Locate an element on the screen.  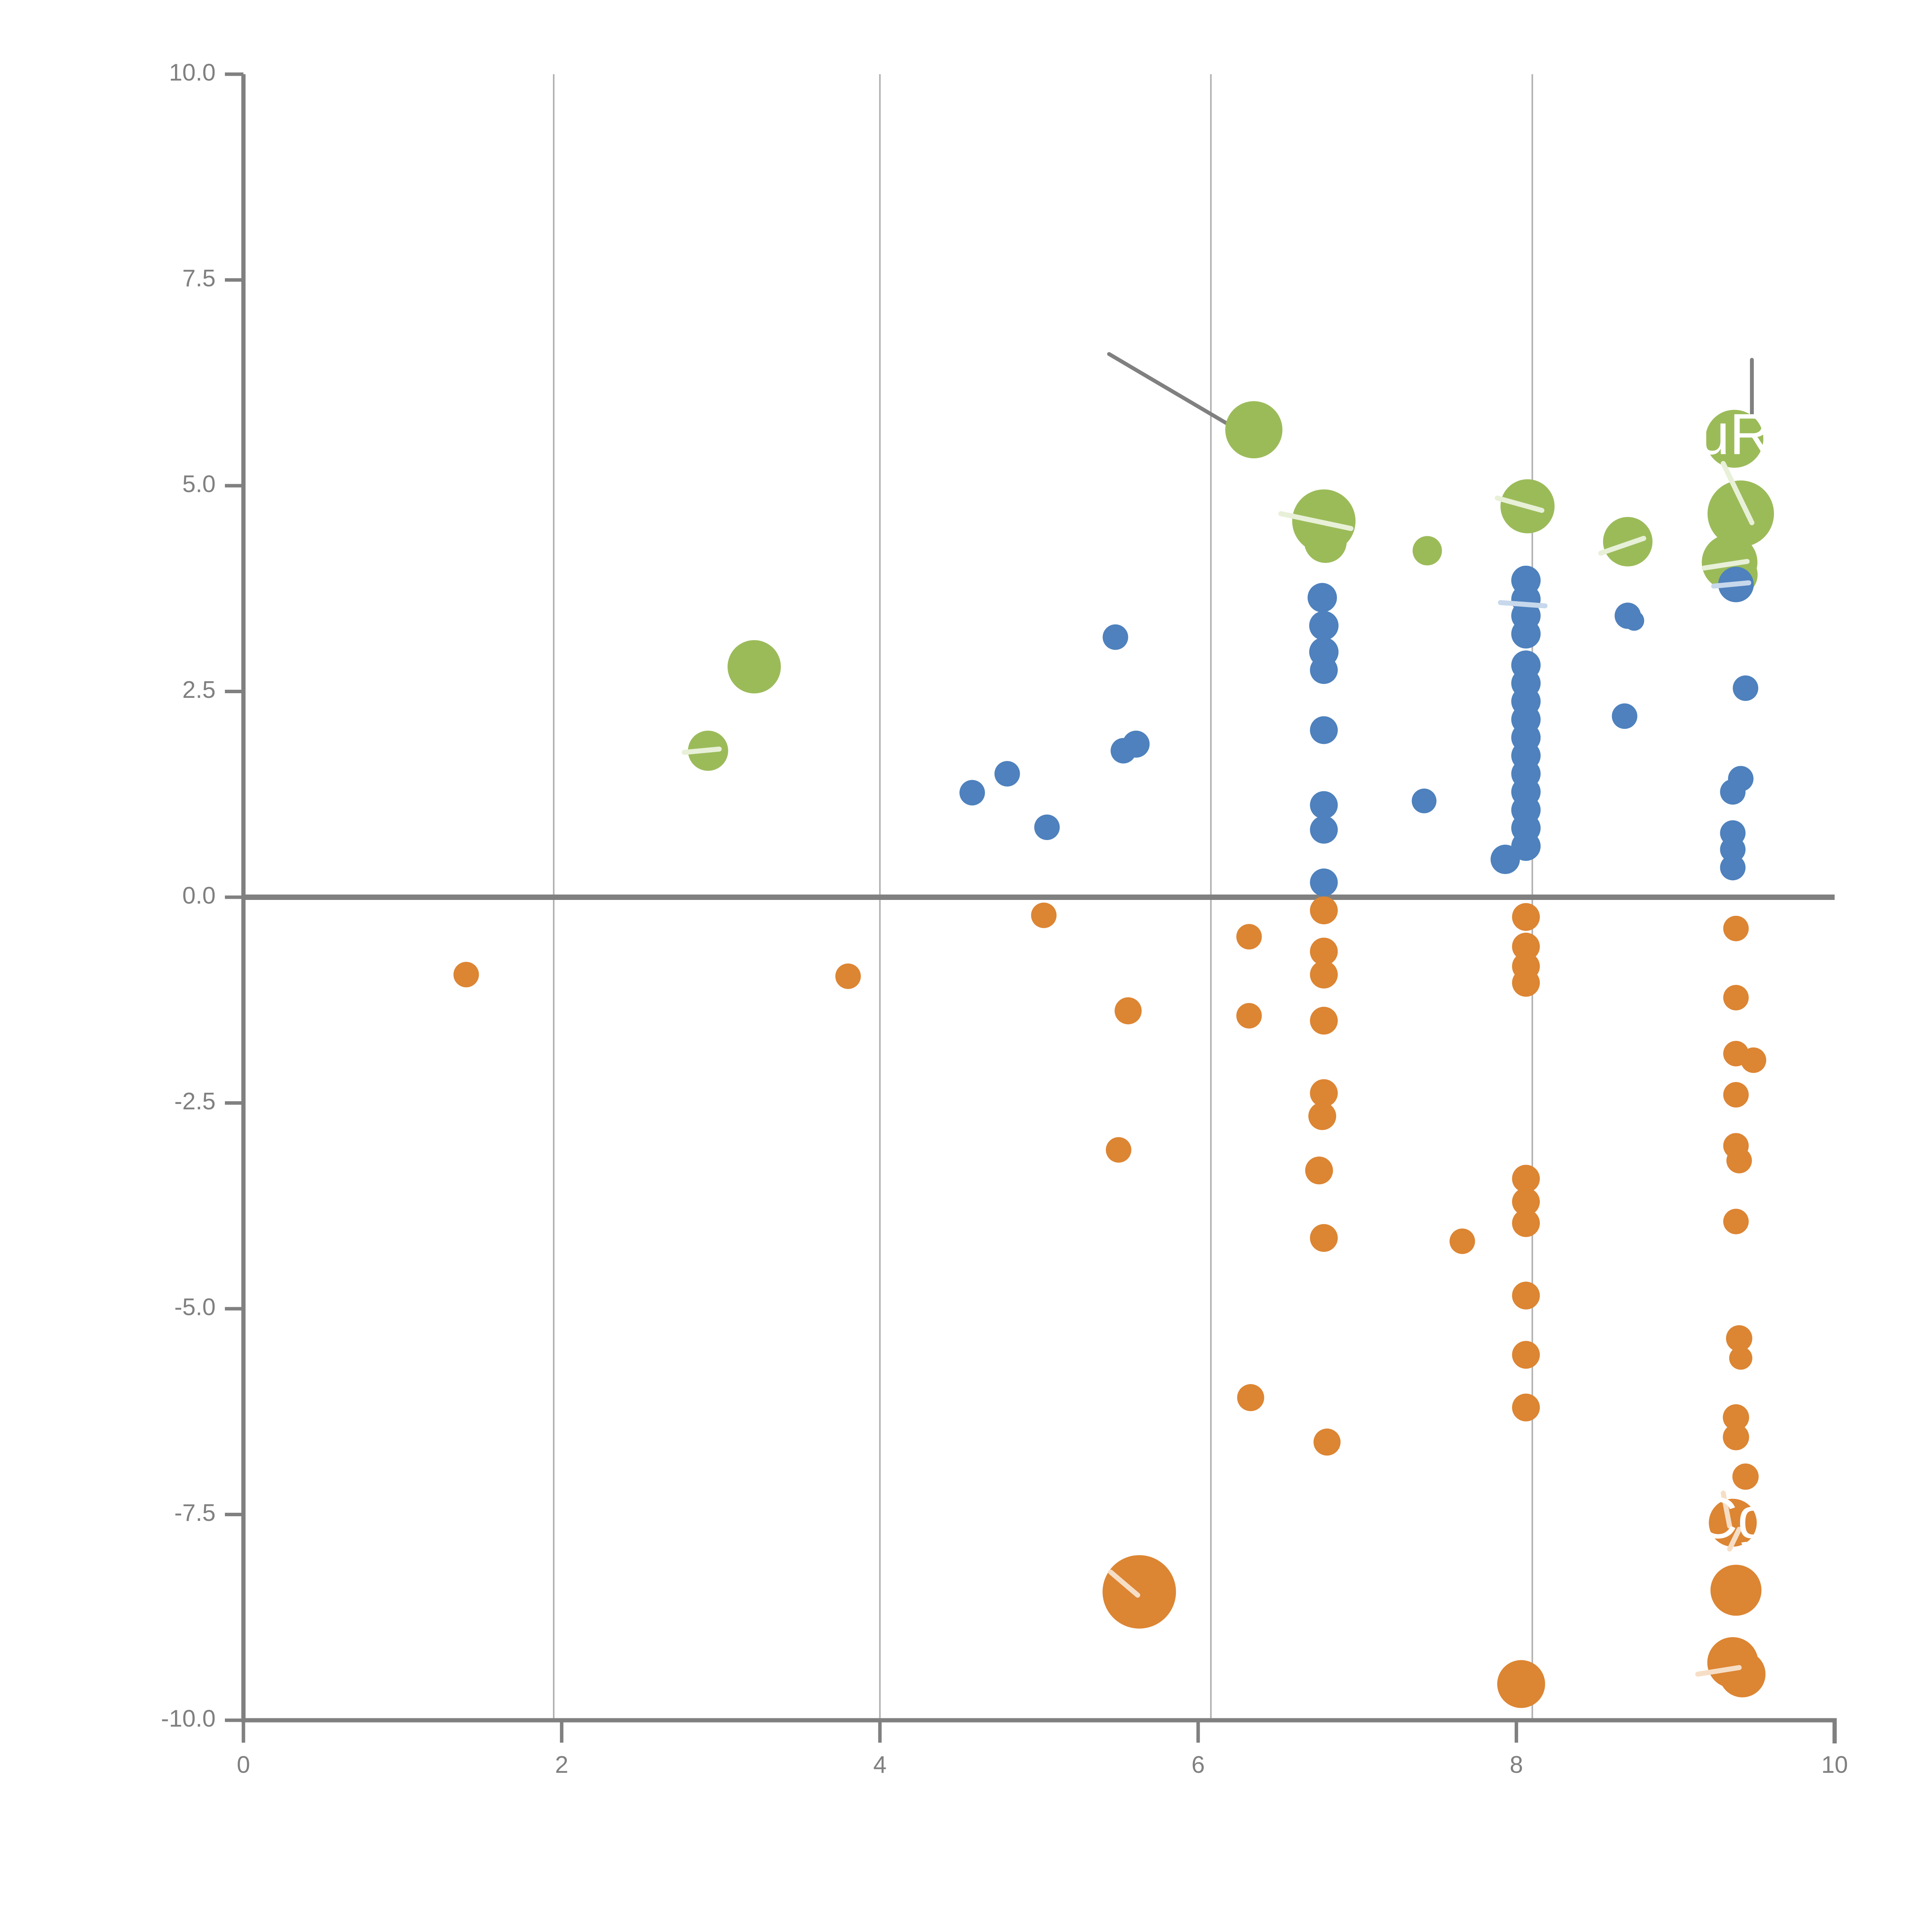
point-label: uR is located at coordinates (1735, 434).